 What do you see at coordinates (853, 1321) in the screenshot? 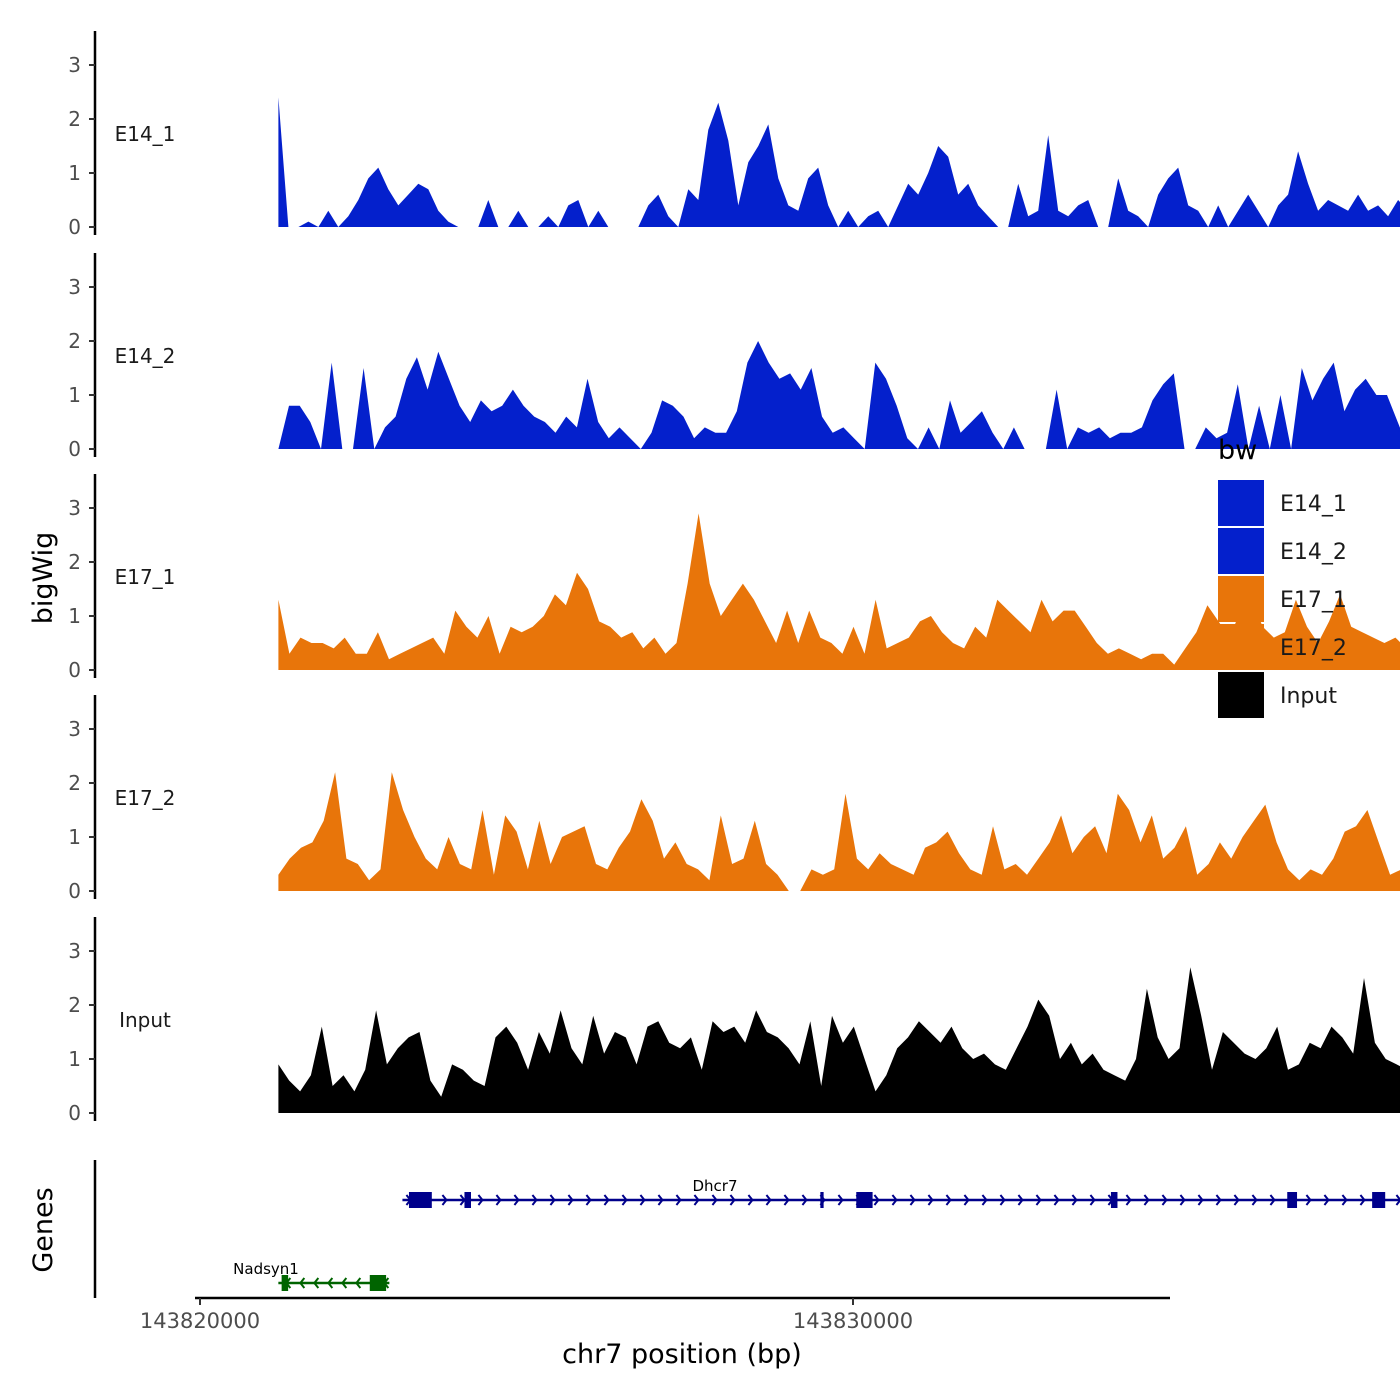
I see `x-tick-label: 143830000` at bounding box center [853, 1321].